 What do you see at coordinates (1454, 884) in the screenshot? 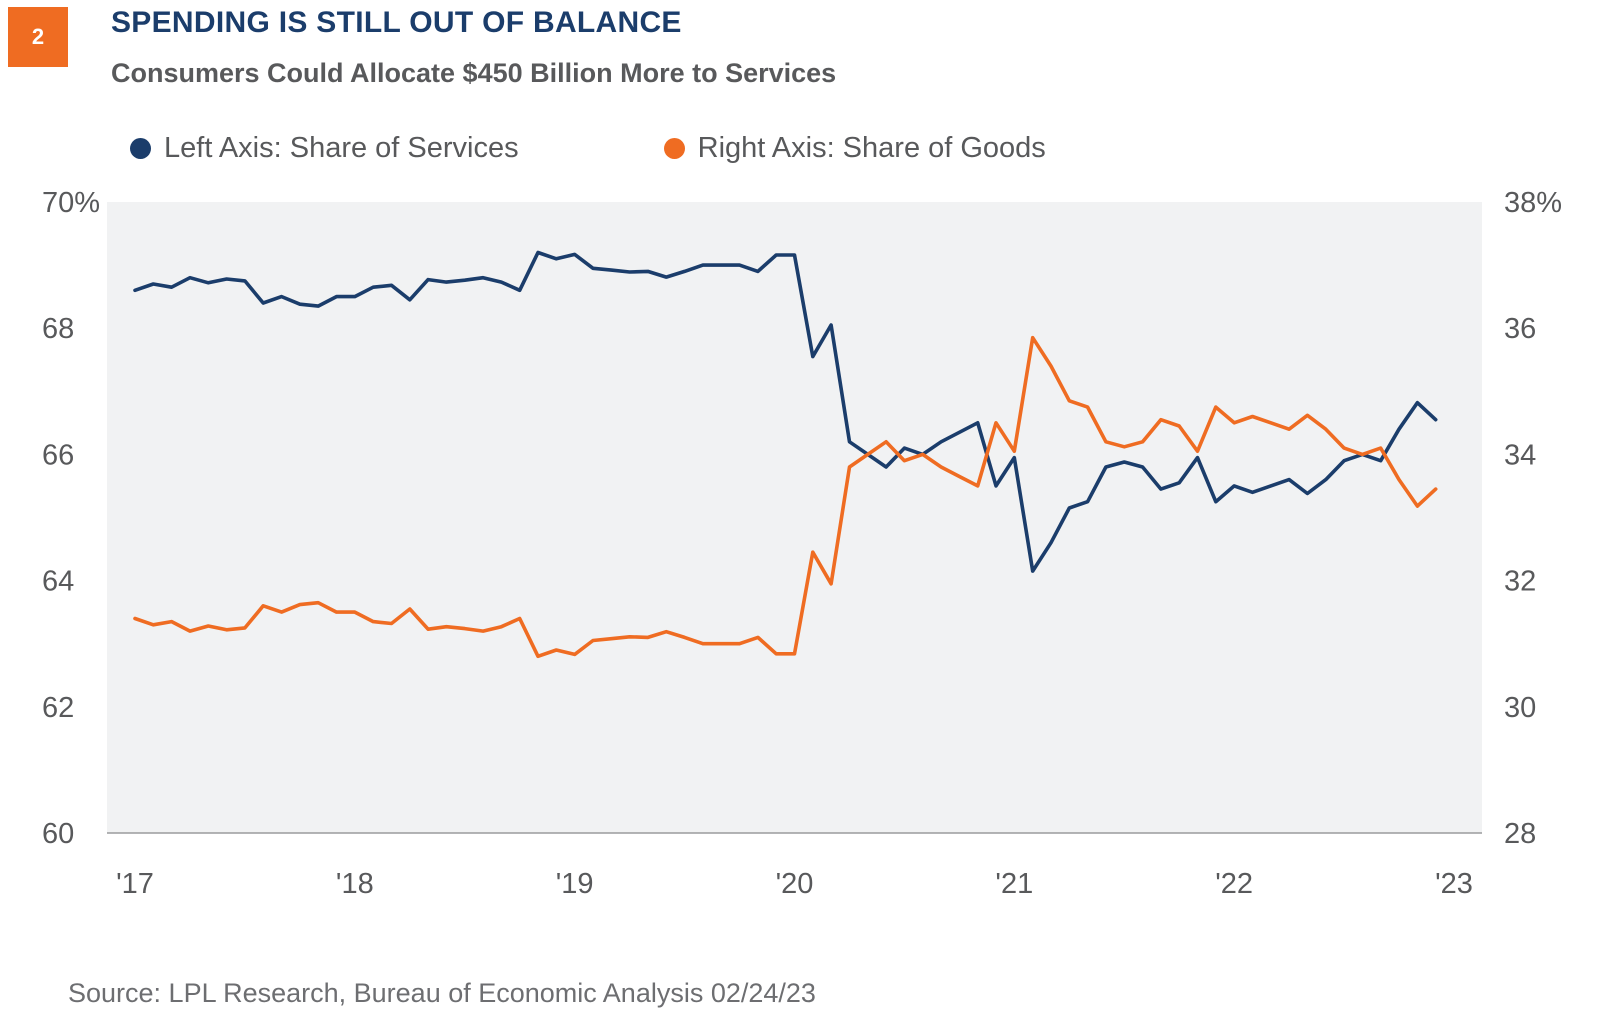
I see `x-tick-label: '23` at bounding box center [1454, 884].